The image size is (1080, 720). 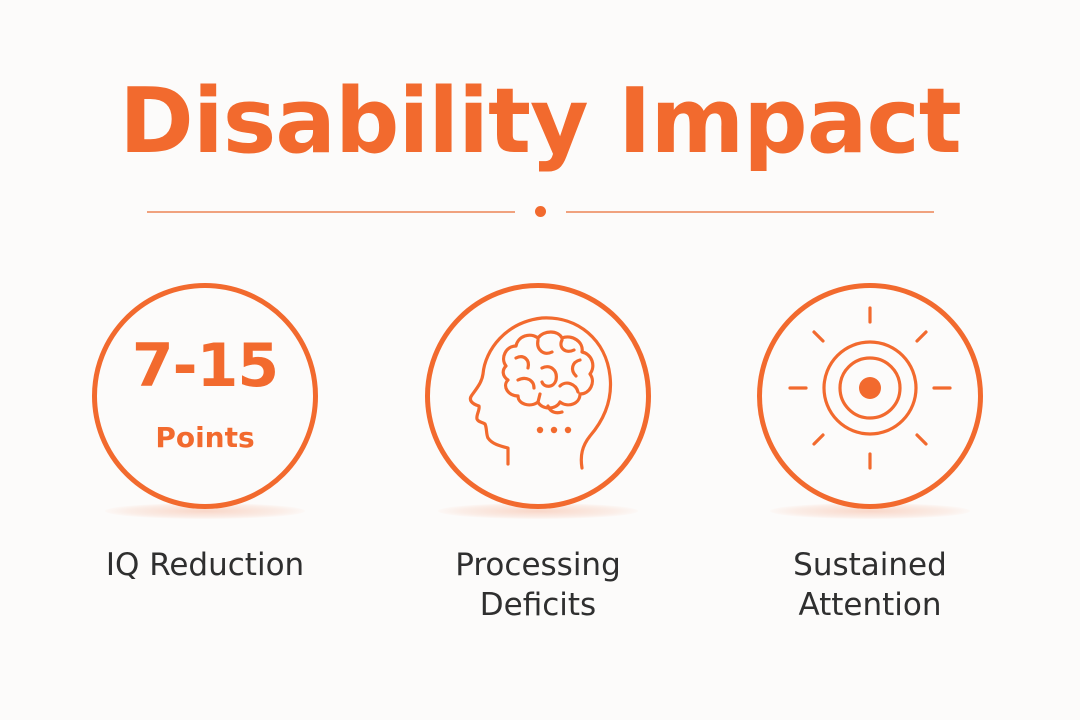 I want to click on metric-circle: 7-15 Points, so click(x=205, y=396).